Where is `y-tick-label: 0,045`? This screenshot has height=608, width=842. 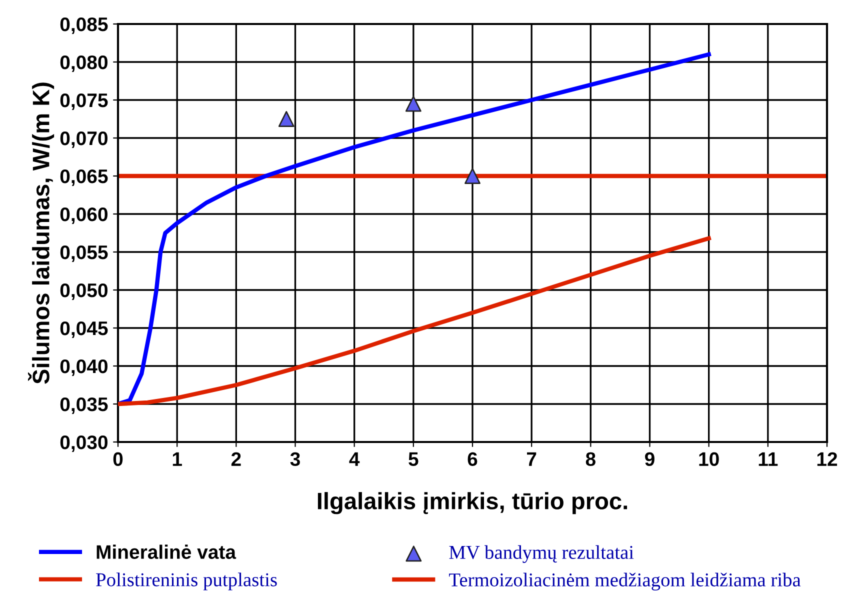 y-tick-label: 0,045 is located at coordinates (84, 329).